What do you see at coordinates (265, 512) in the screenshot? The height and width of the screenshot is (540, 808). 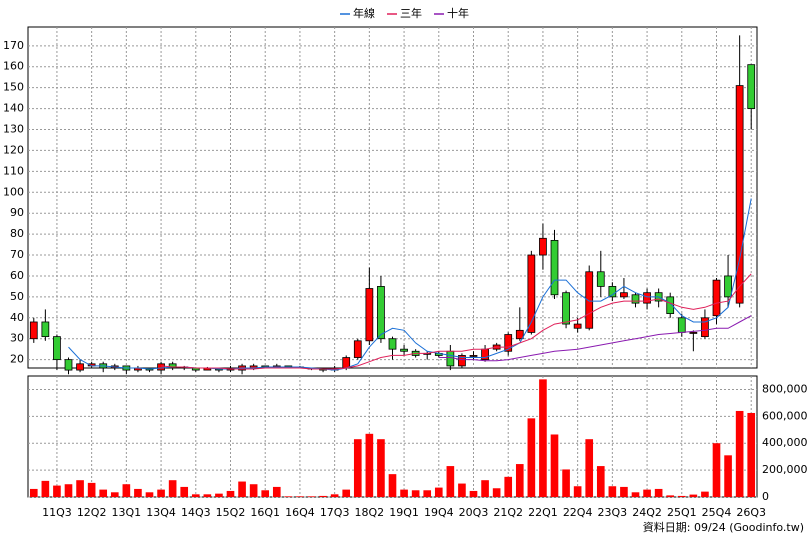 I see `x-tick-label: 16Q1` at bounding box center [265, 512].